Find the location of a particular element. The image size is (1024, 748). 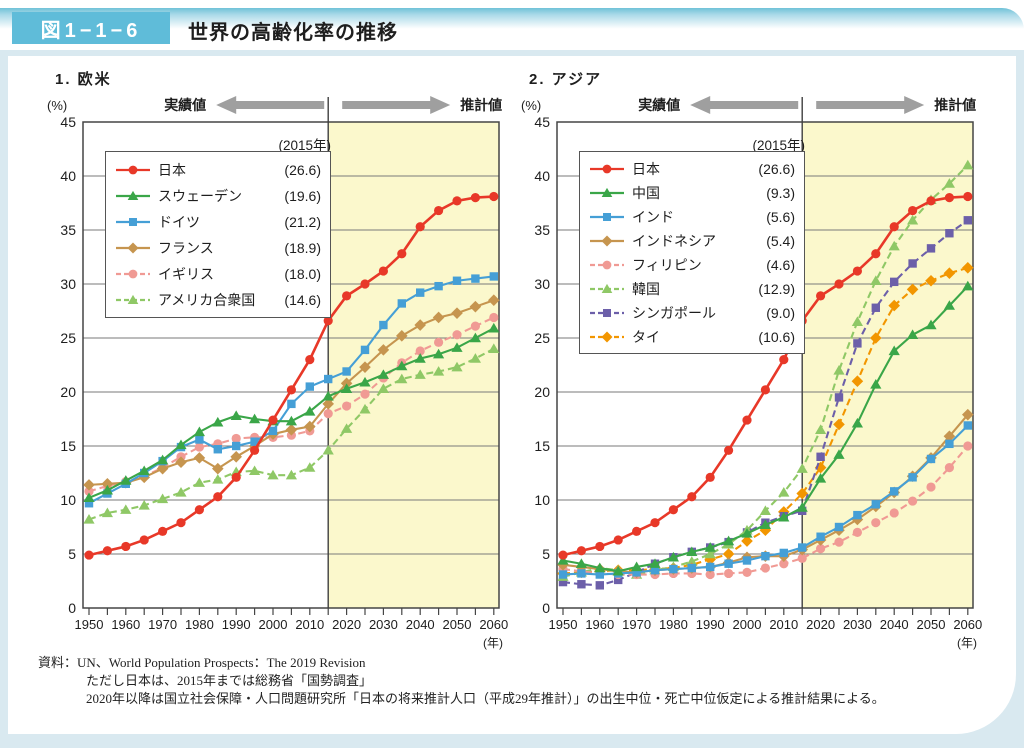

legend-item: イギリス (18.0) is located at coordinates (218, 274).